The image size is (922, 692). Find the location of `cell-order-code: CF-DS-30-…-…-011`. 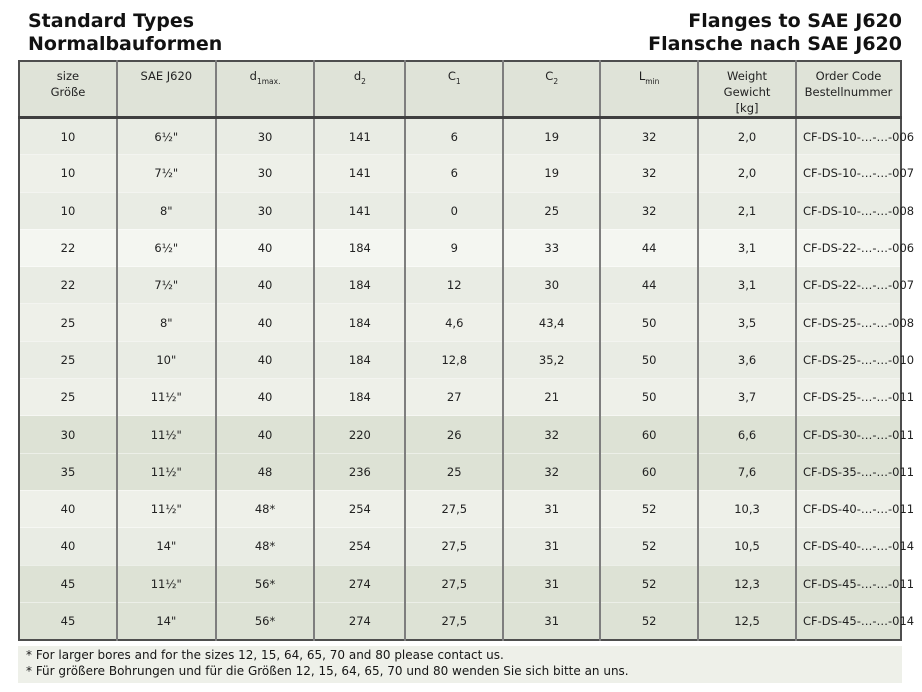

cell-order-code: CF-DS-30-…-…-011 is located at coordinates (854, 434).